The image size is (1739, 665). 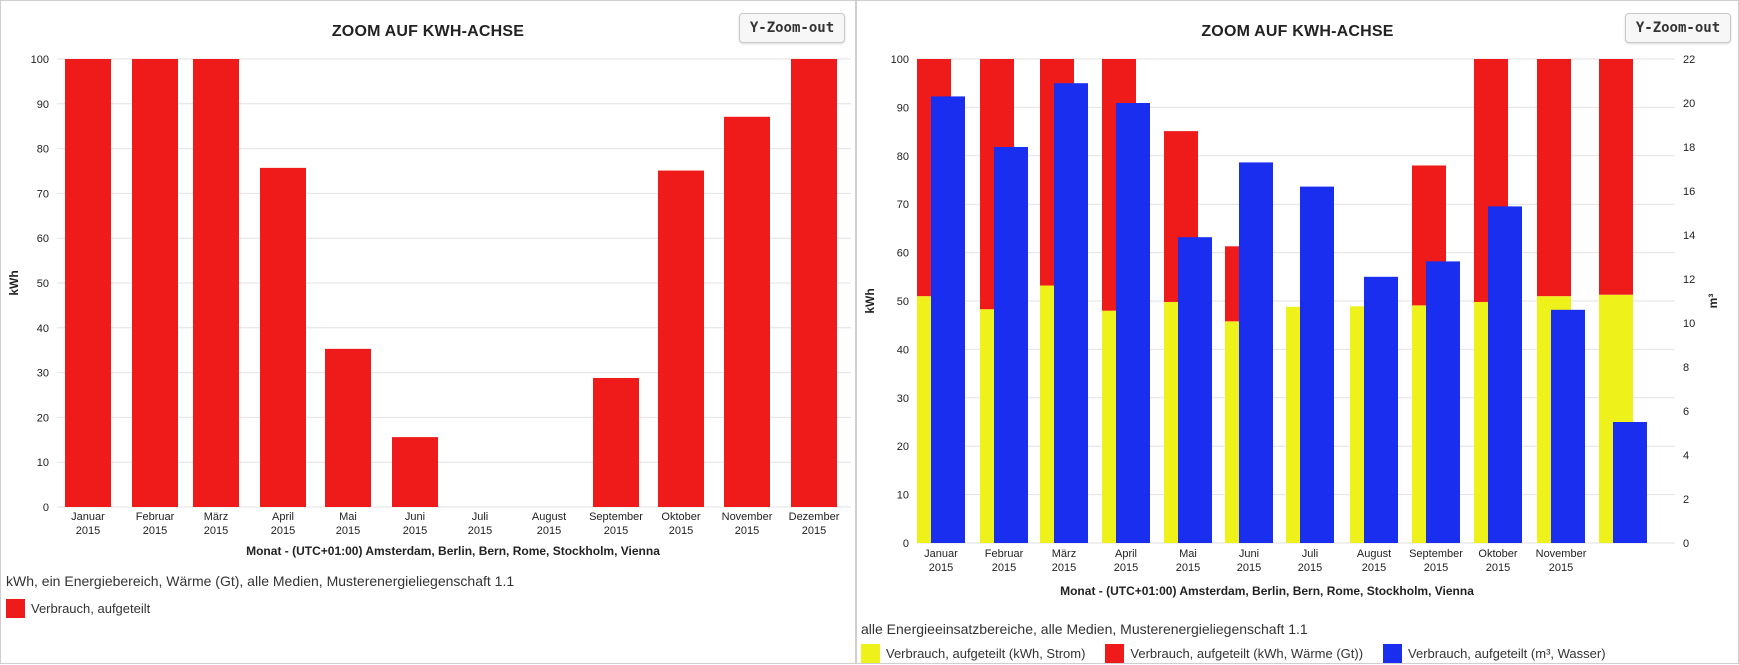 I want to click on y-right-tick-label: 20, so click(x=1689, y=104).